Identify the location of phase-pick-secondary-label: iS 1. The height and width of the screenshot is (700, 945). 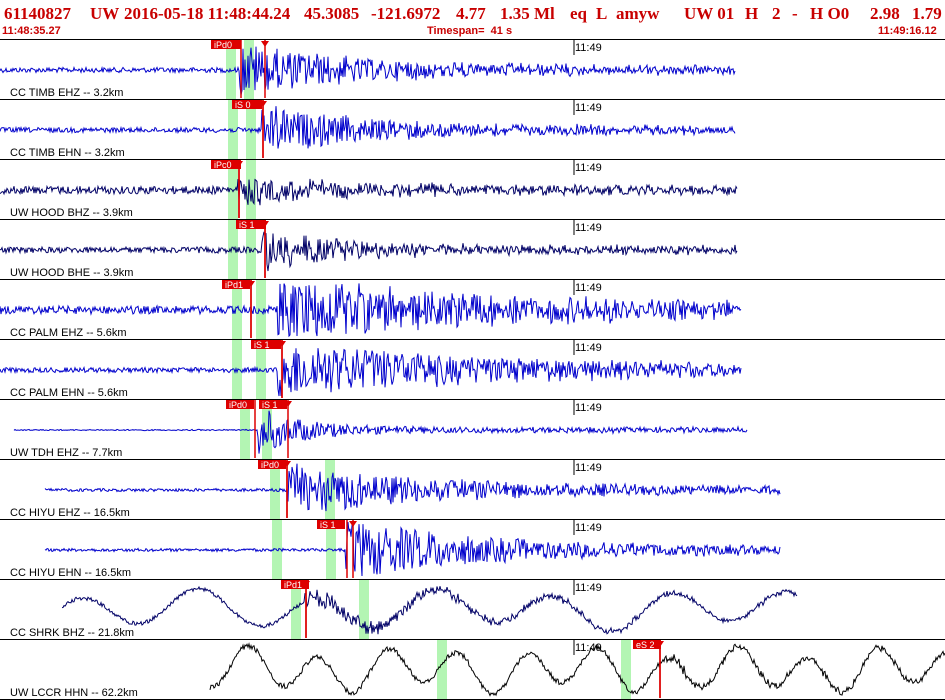
(270, 405).